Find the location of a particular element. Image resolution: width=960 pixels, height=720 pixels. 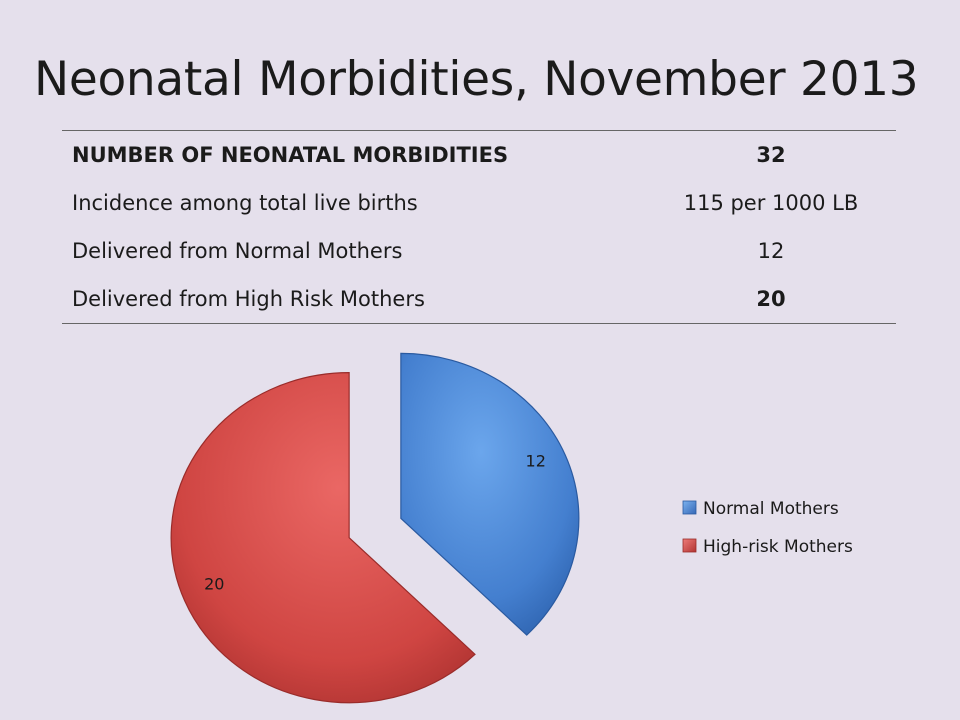

row-value: 32 is located at coordinates (771, 155).